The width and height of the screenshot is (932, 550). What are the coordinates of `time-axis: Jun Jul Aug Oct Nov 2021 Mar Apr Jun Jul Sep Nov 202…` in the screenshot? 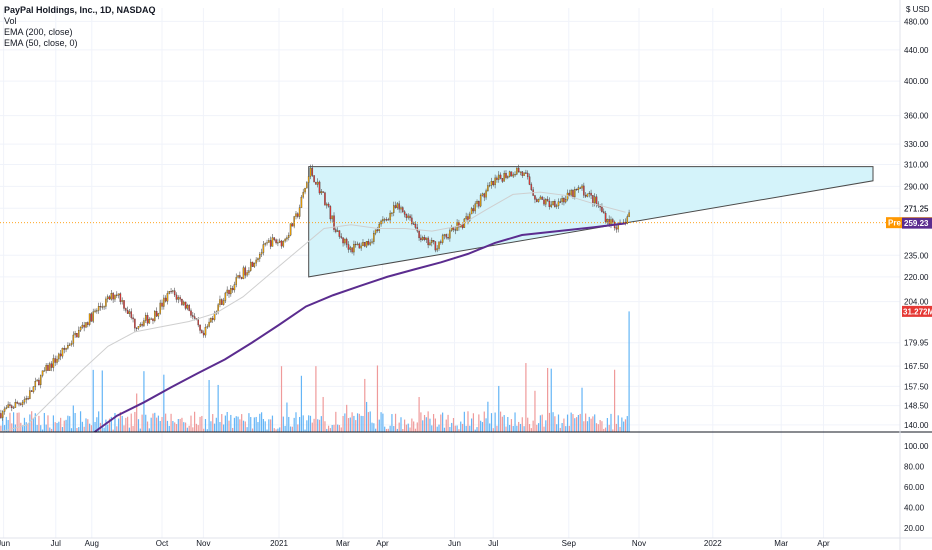 It's located at (415, 543).